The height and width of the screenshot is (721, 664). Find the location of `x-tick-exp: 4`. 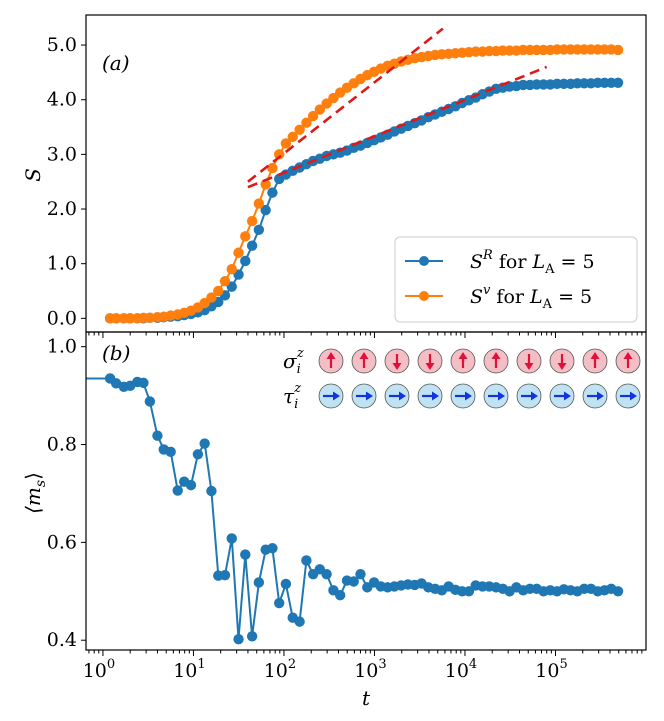

x-tick-exp: 4 is located at coordinates (473, 664).